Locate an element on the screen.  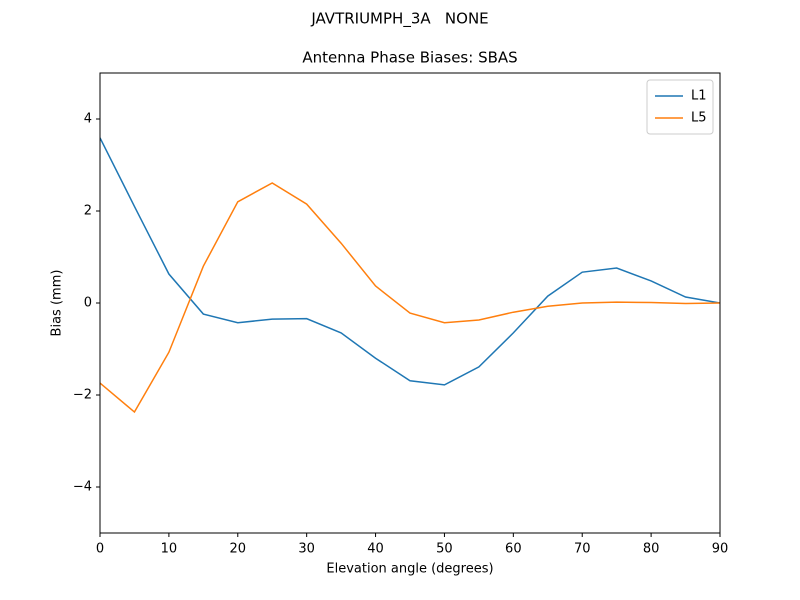
x-tick-label: 40 is located at coordinates (375, 549).